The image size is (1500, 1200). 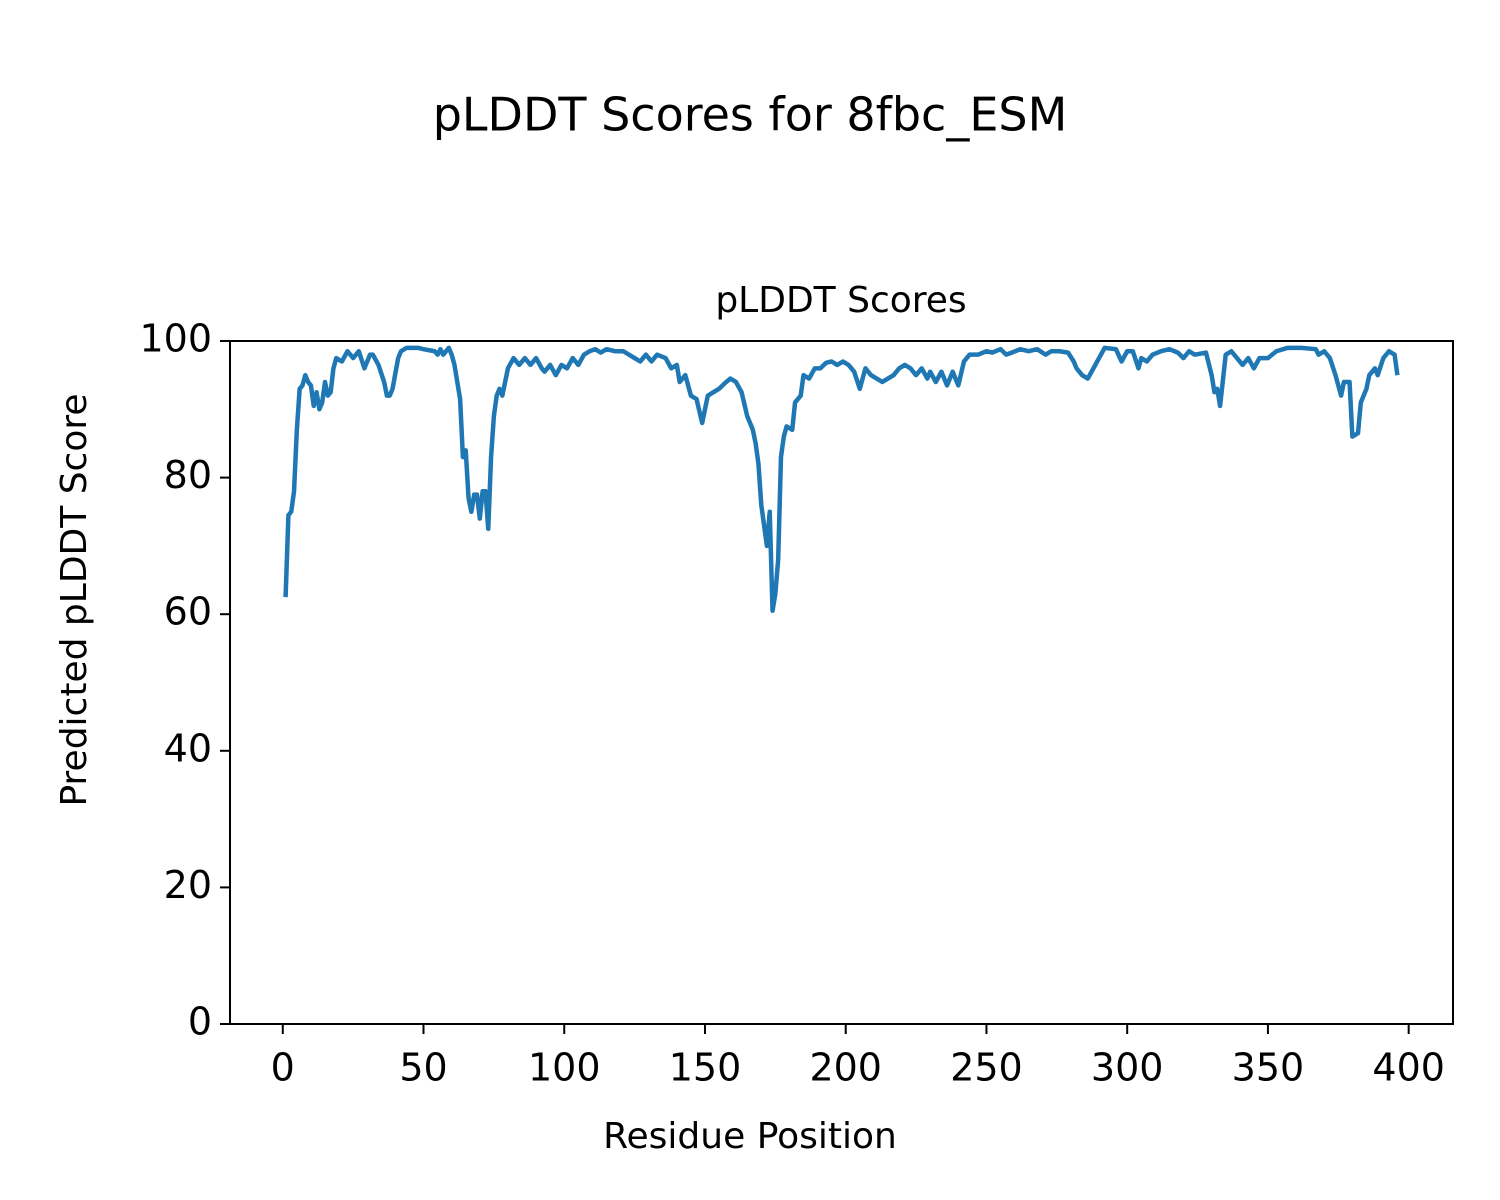 I want to click on chart-title: pLDDT Scores, so click(x=840, y=300).